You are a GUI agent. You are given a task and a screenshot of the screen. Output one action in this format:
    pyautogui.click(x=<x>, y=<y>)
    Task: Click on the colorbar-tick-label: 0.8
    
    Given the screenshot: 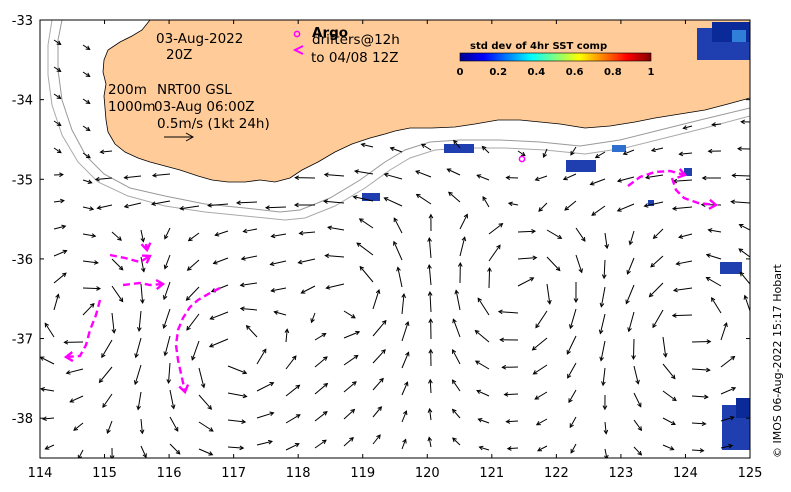 What is the action you would take?
    pyautogui.click(x=613, y=72)
    